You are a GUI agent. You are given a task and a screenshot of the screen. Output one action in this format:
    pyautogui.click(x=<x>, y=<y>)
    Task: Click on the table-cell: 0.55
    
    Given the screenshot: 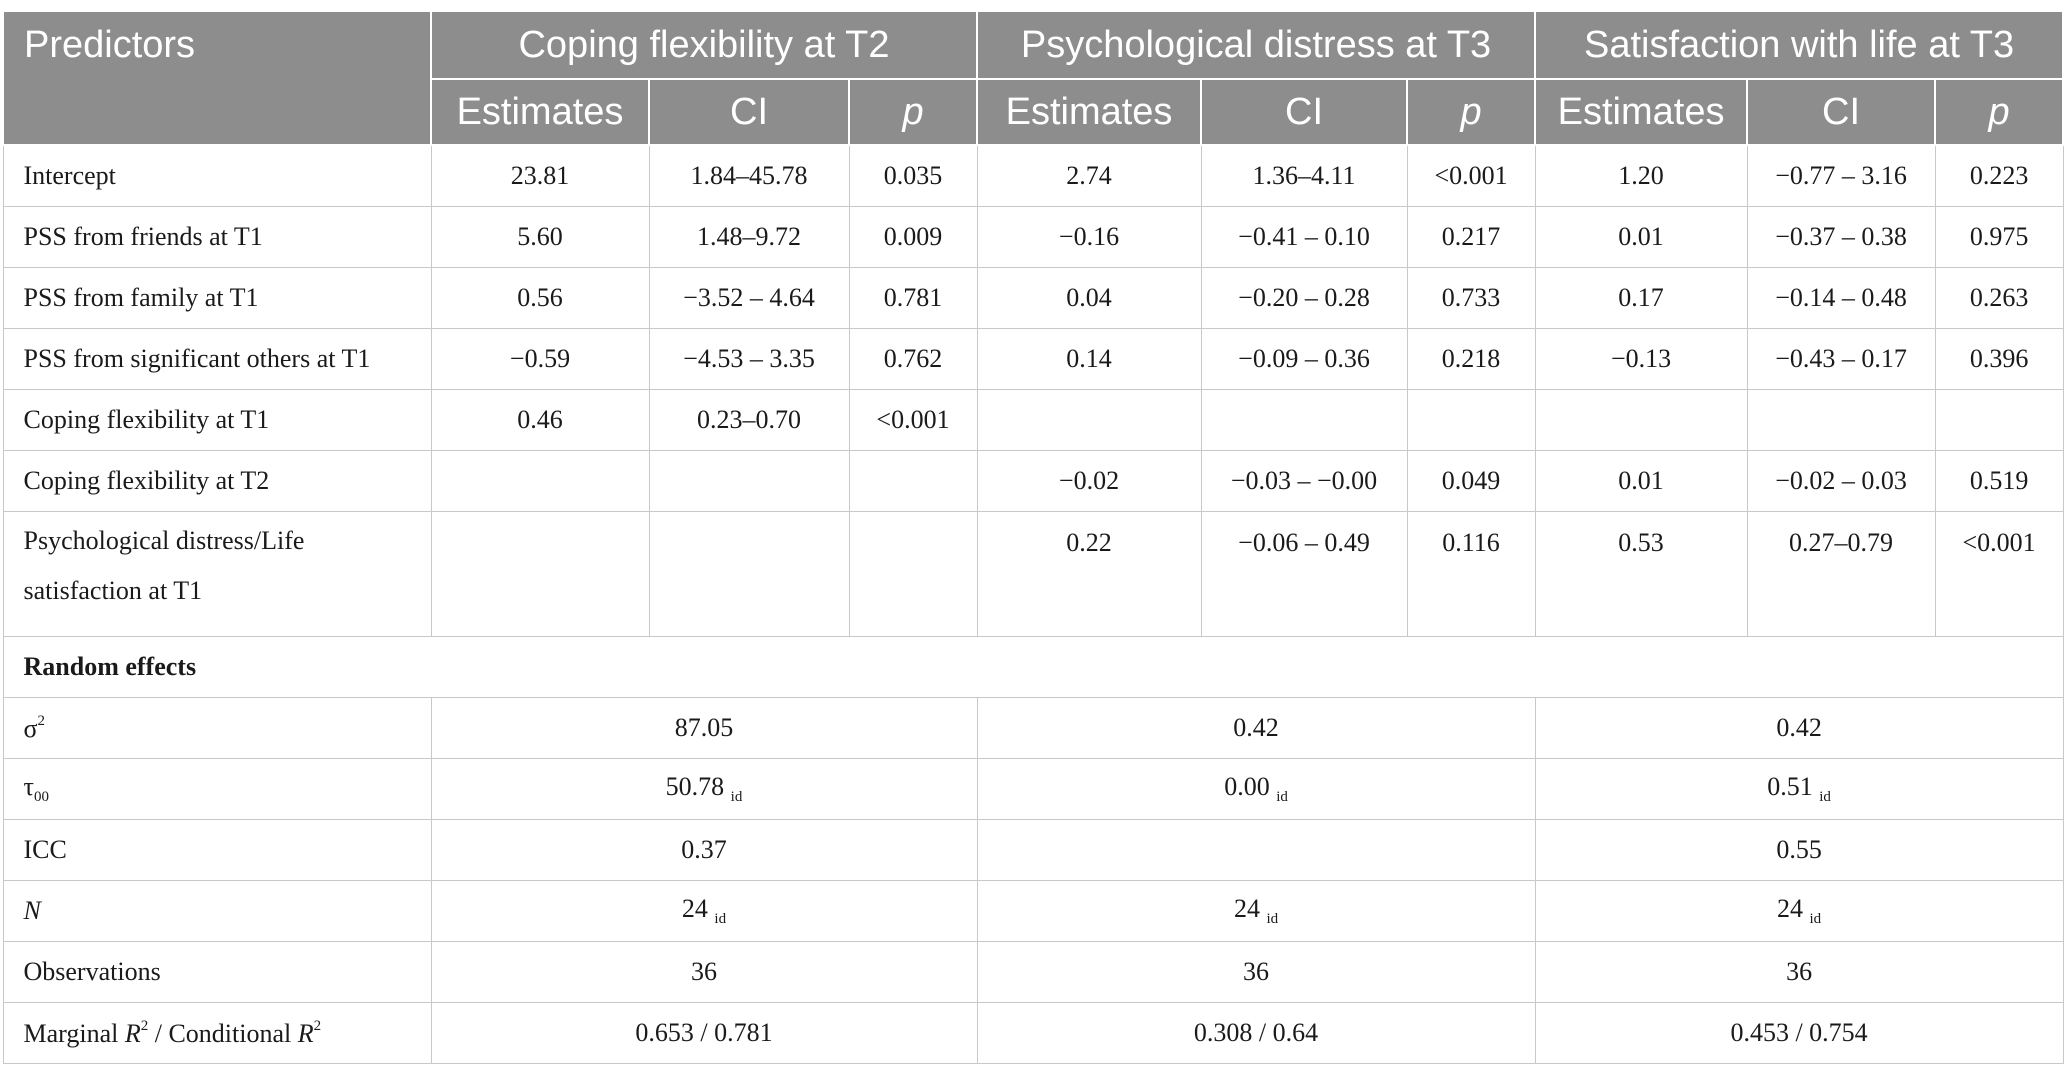 What is the action you would take?
    pyautogui.click(x=1799, y=850)
    